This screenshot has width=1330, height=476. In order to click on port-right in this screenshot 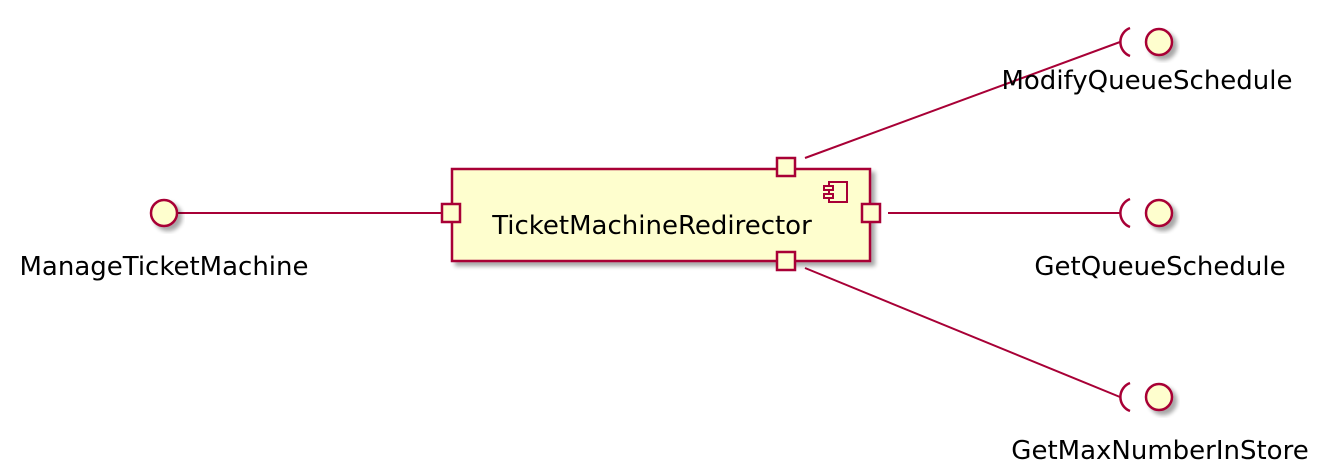, I will do `click(871, 213)`.